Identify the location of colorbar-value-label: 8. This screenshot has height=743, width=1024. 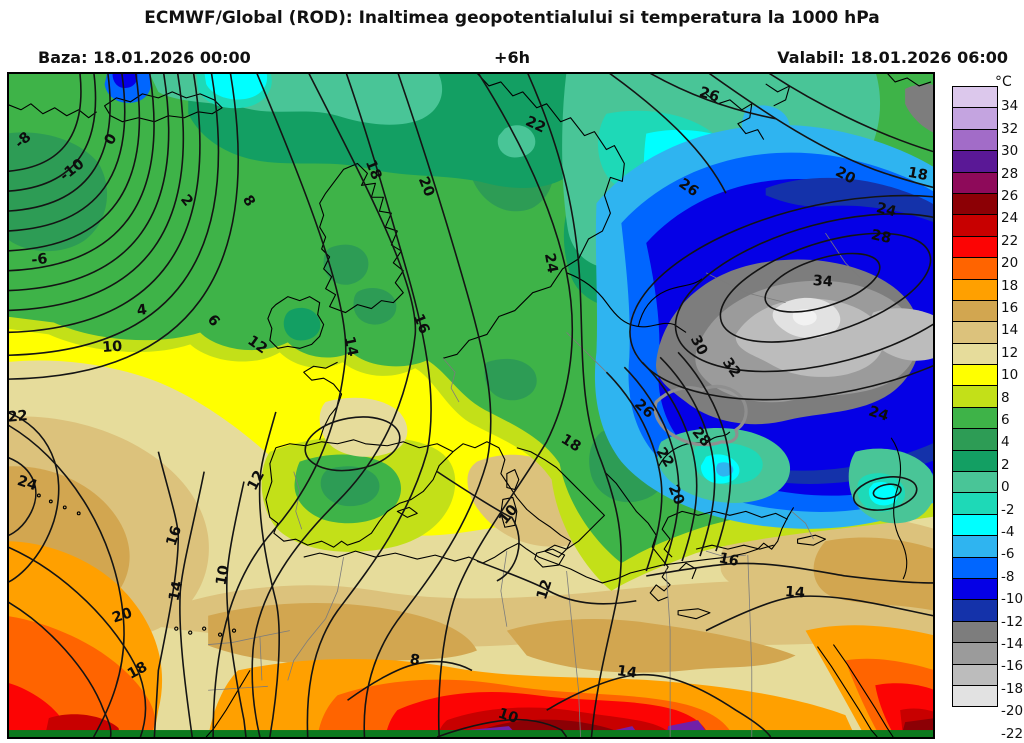
(1005, 397).